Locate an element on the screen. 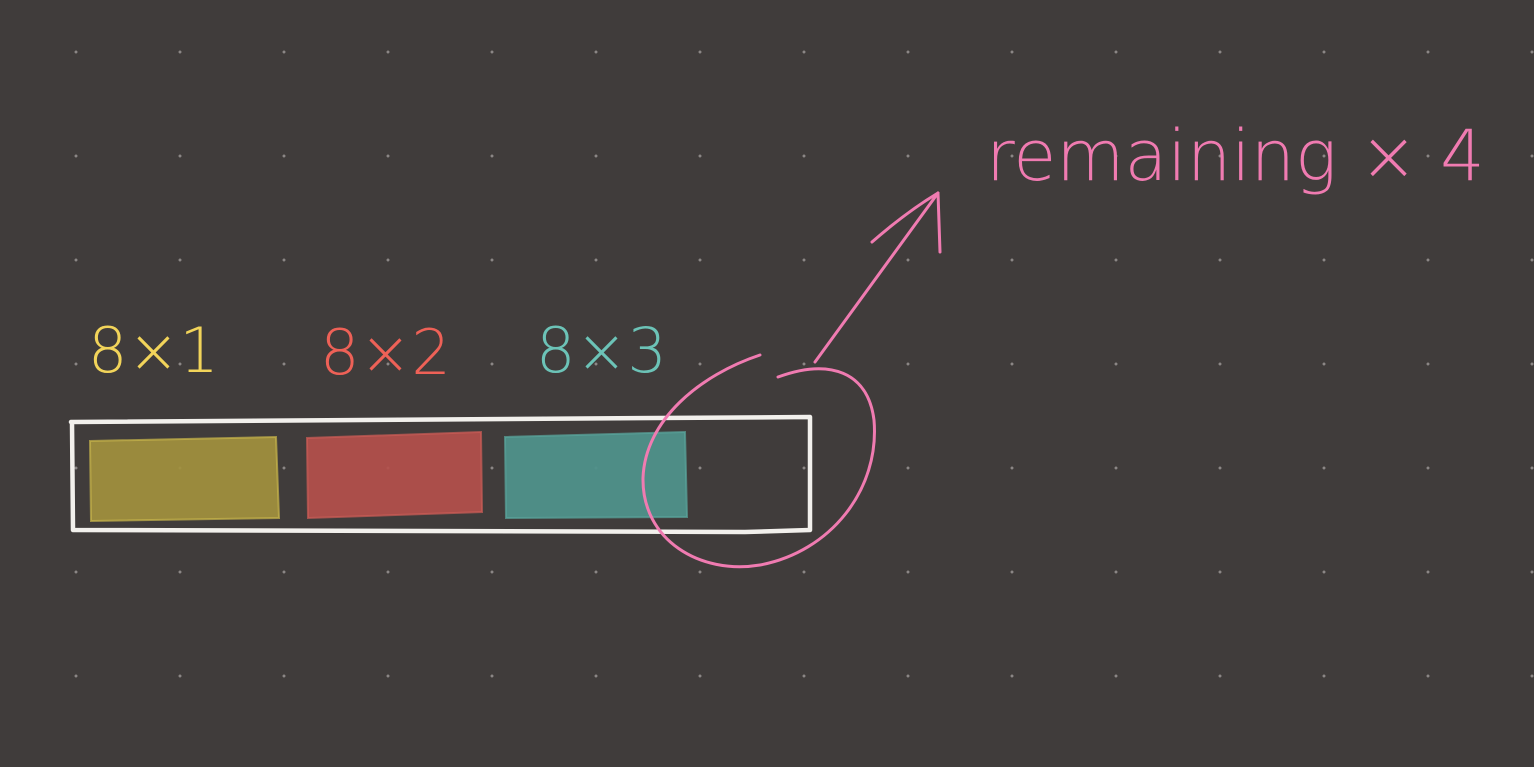 Image resolution: width=1534 pixels, height=767 pixels. label-8x3: 8×3 is located at coordinates (601, 350).